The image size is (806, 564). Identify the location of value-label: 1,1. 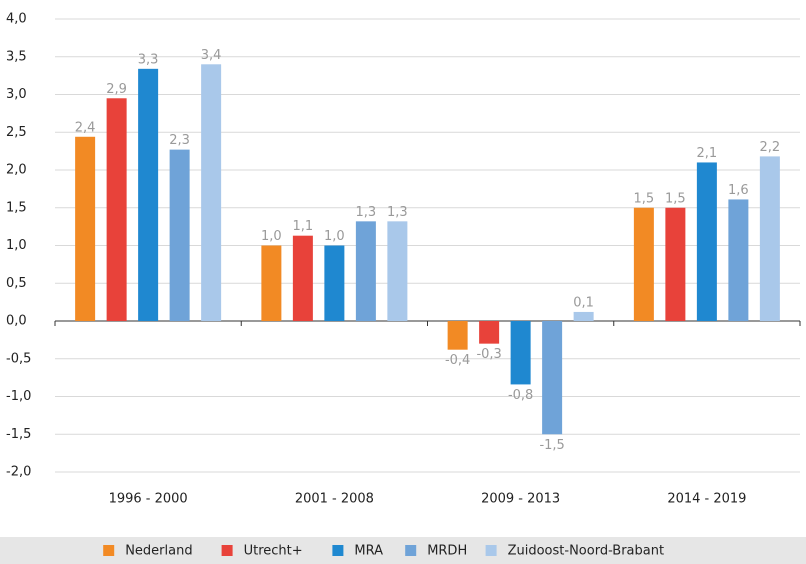
(303, 226).